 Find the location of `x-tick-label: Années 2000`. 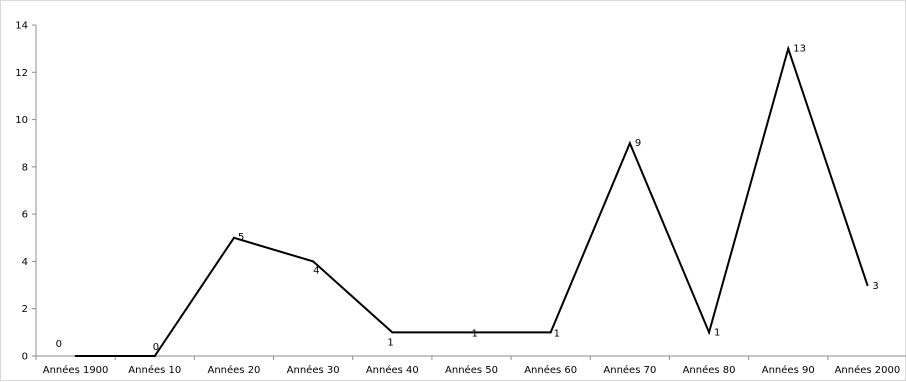

x-tick-label: Années 2000 is located at coordinates (868, 370).